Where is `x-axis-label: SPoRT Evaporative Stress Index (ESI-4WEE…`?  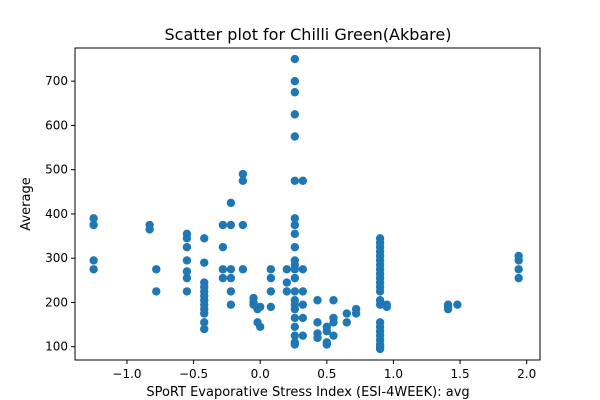 x-axis-label: SPoRT Evaporative Stress Index (ESI-4WEE… is located at coordinates (307, 392).